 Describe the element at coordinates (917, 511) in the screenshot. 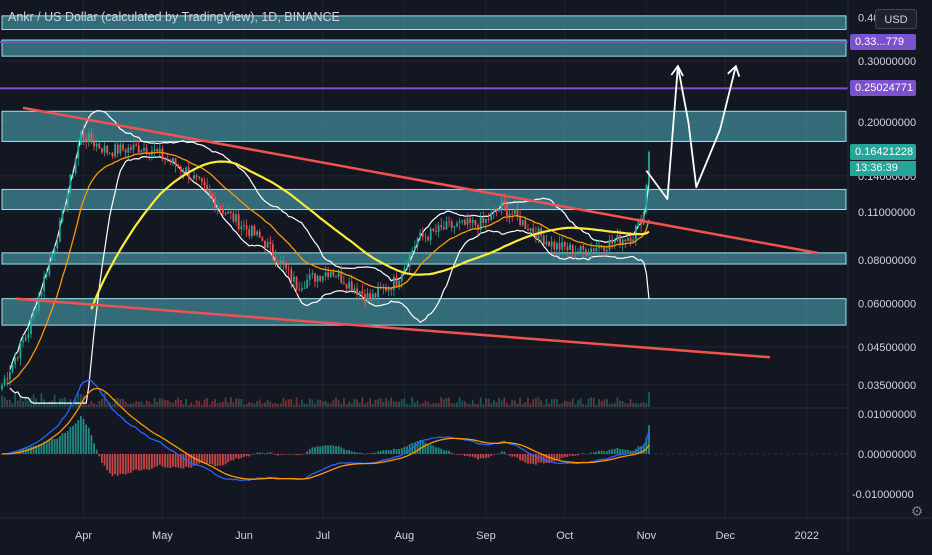

I see `settings-icon: ⚙` at that location.